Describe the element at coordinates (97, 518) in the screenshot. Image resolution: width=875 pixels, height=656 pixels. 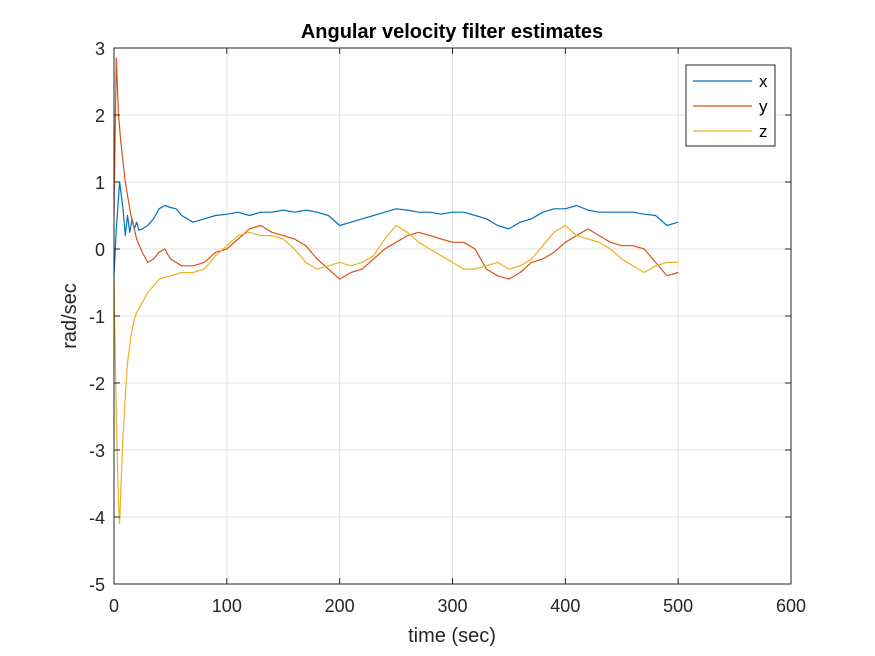
I see `y-tick-label: -4` at that location.